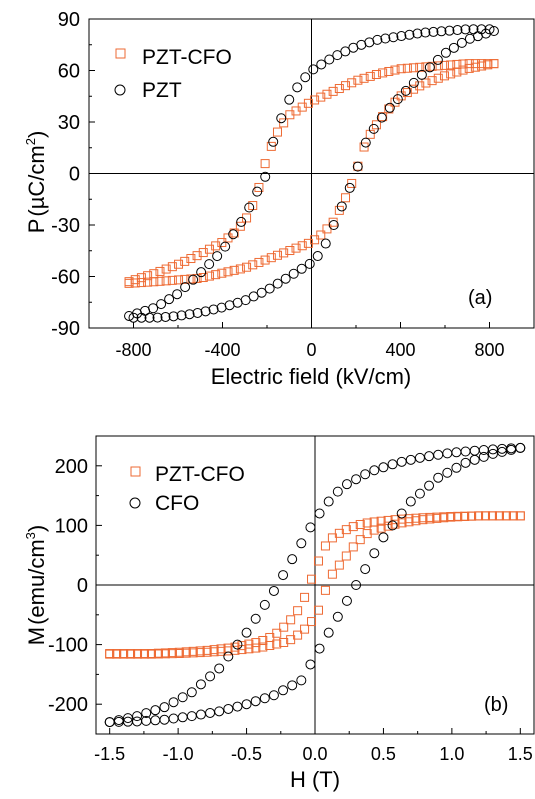 Image resolution: width=535 pixels, height=799 pixels. I want to click on x-tick-label: -400, so click(222, 350).